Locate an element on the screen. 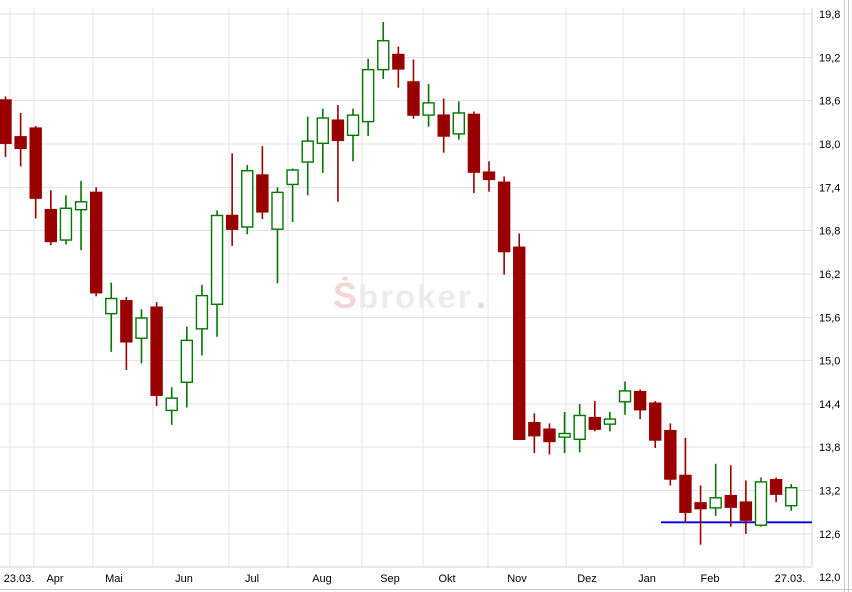  y-axis-label: 16,2 is located at coordinates (829, 275).